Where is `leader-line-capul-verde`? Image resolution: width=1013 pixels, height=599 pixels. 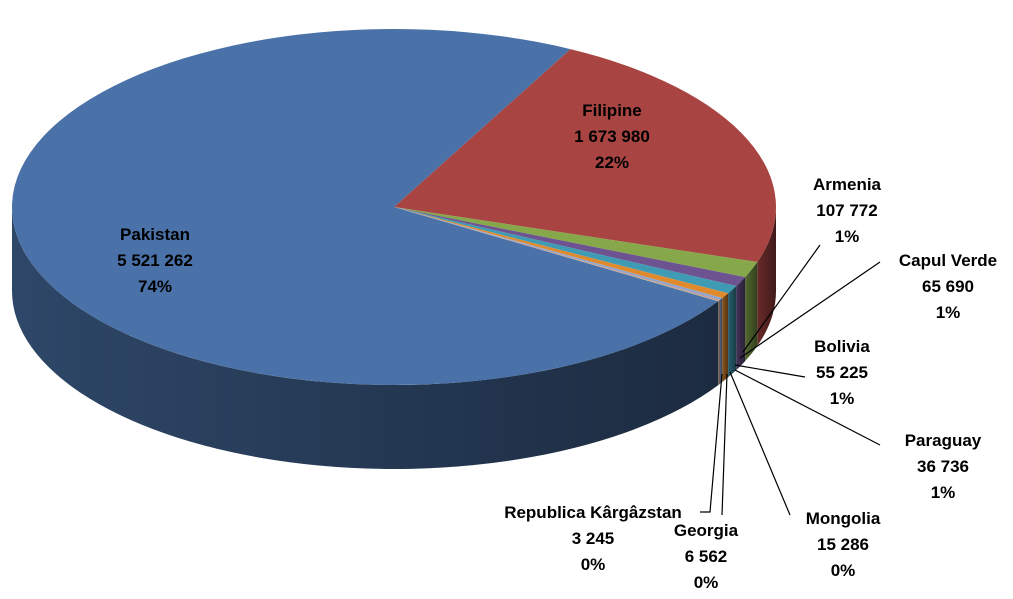
leader-line-capul-verde is located at coordinates (810, 310).